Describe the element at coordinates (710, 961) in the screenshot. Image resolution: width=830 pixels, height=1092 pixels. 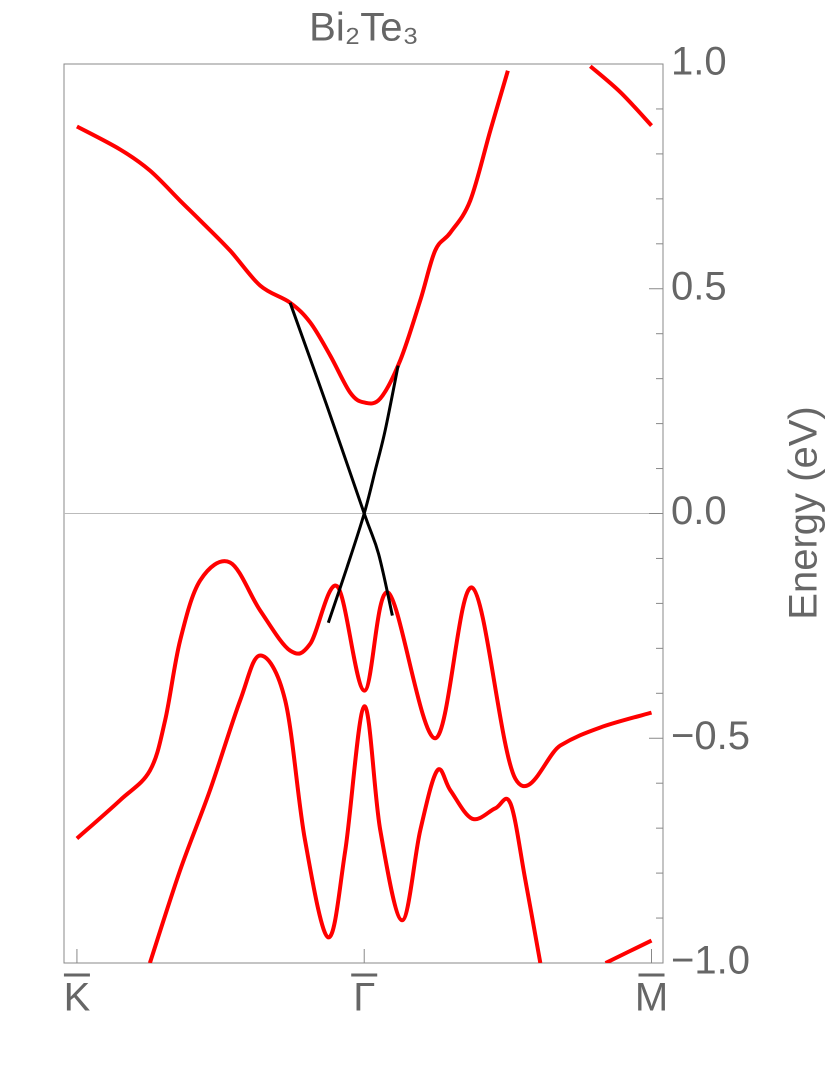
I see `y-tick-label: −1.0` at that location.